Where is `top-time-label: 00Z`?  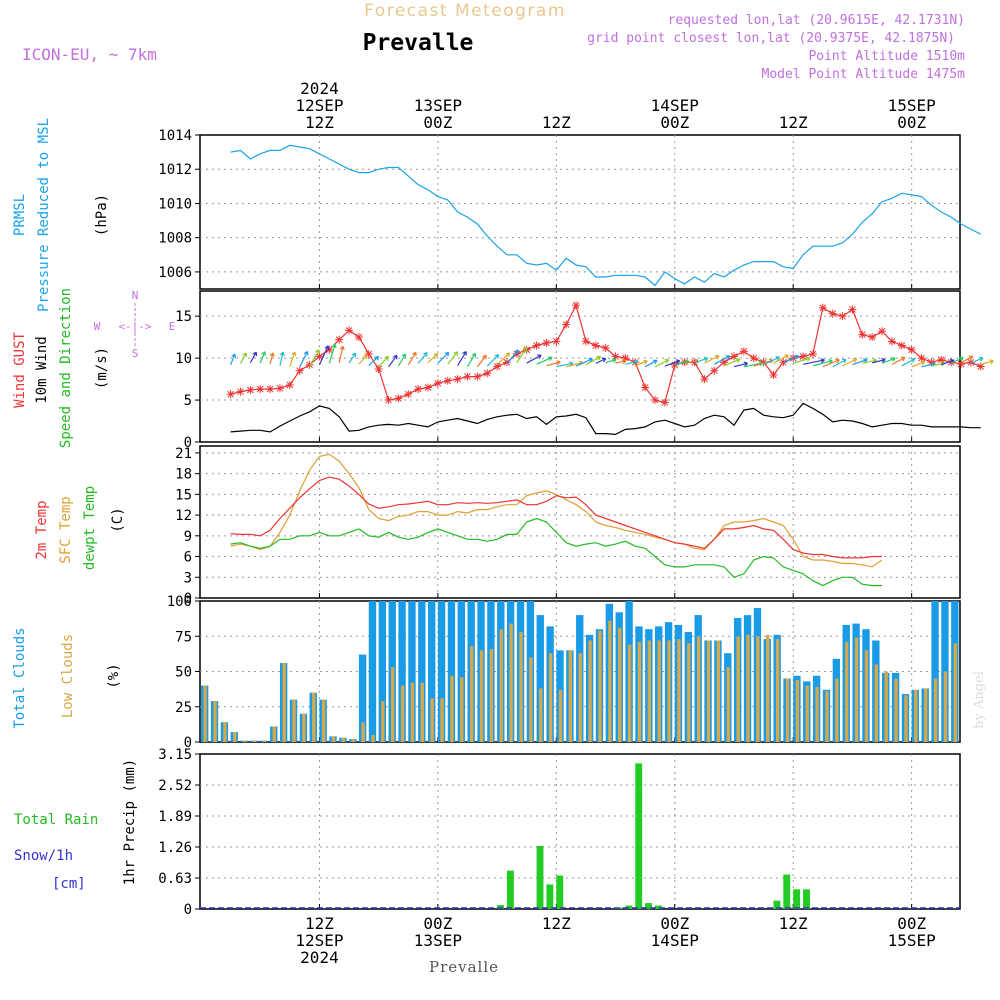 top-time-label: 00Z is located at coordinates (911, 122).